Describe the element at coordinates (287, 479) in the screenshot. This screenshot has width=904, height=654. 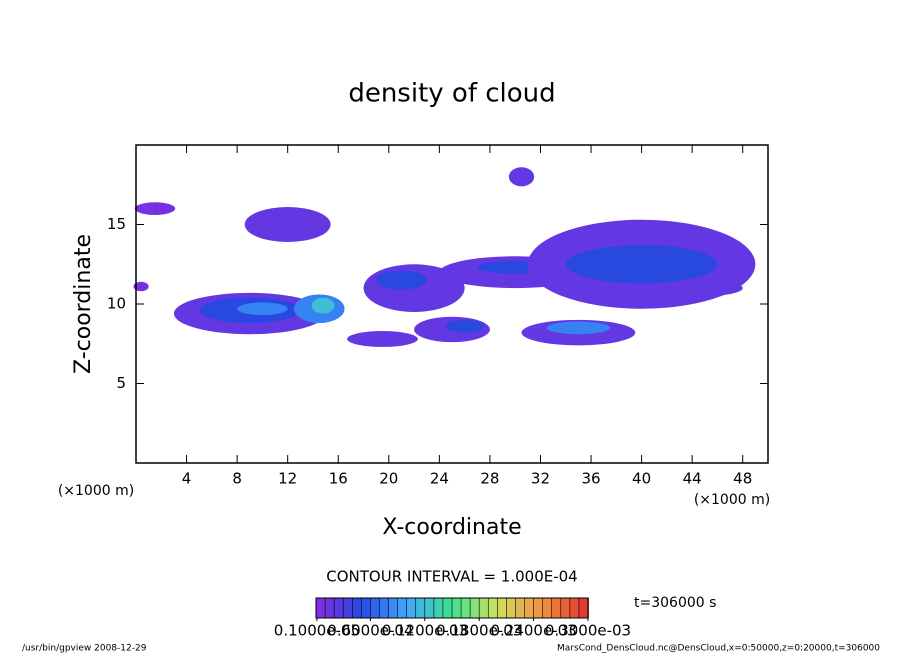
I see `x-tick-label: 12` at that location.